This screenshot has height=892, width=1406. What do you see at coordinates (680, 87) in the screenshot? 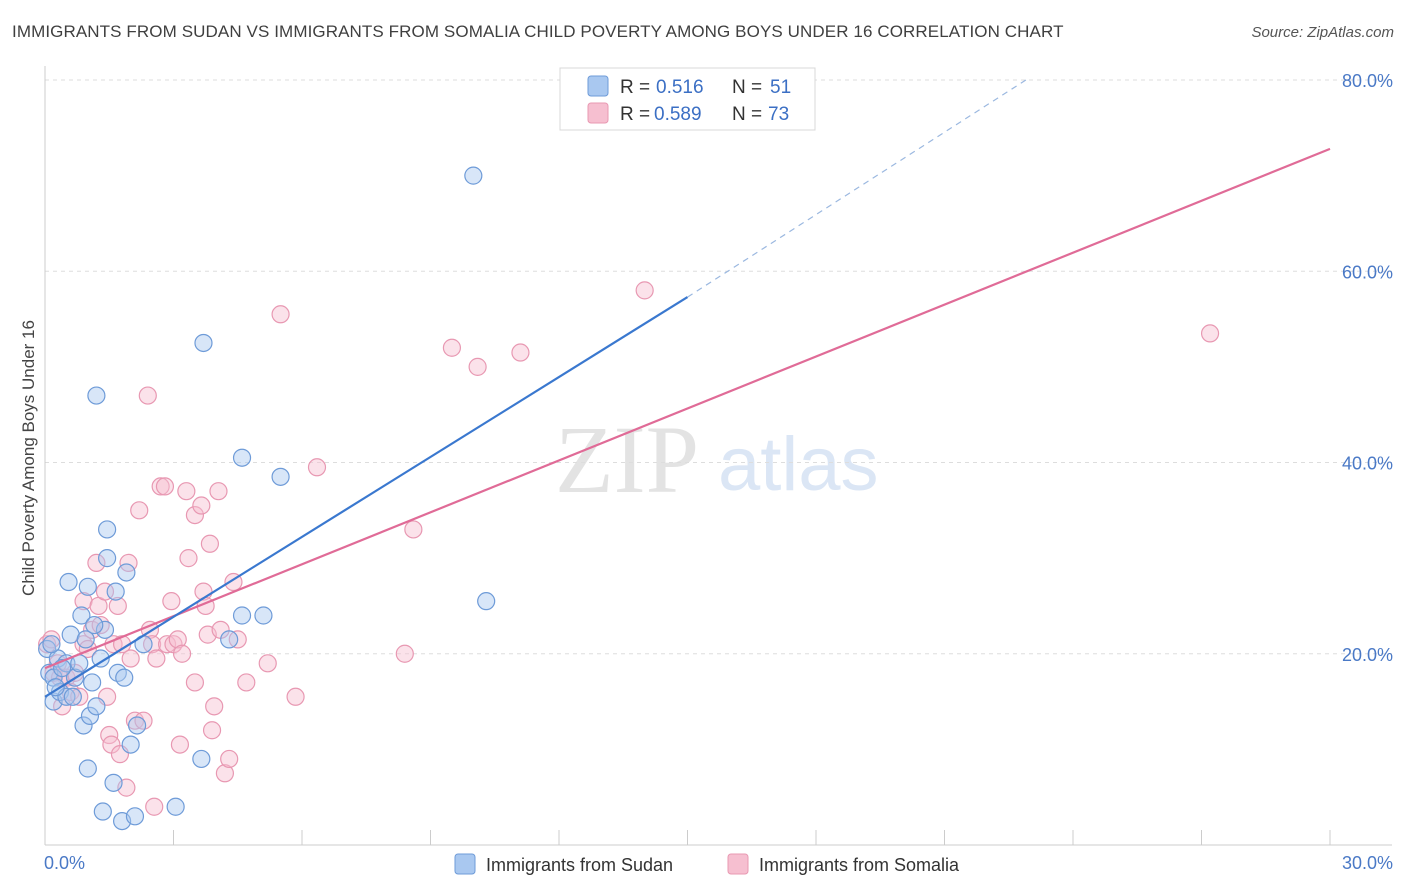
I see `legend-r-value-sudan: 0.516` at bounding box center [680, 87].